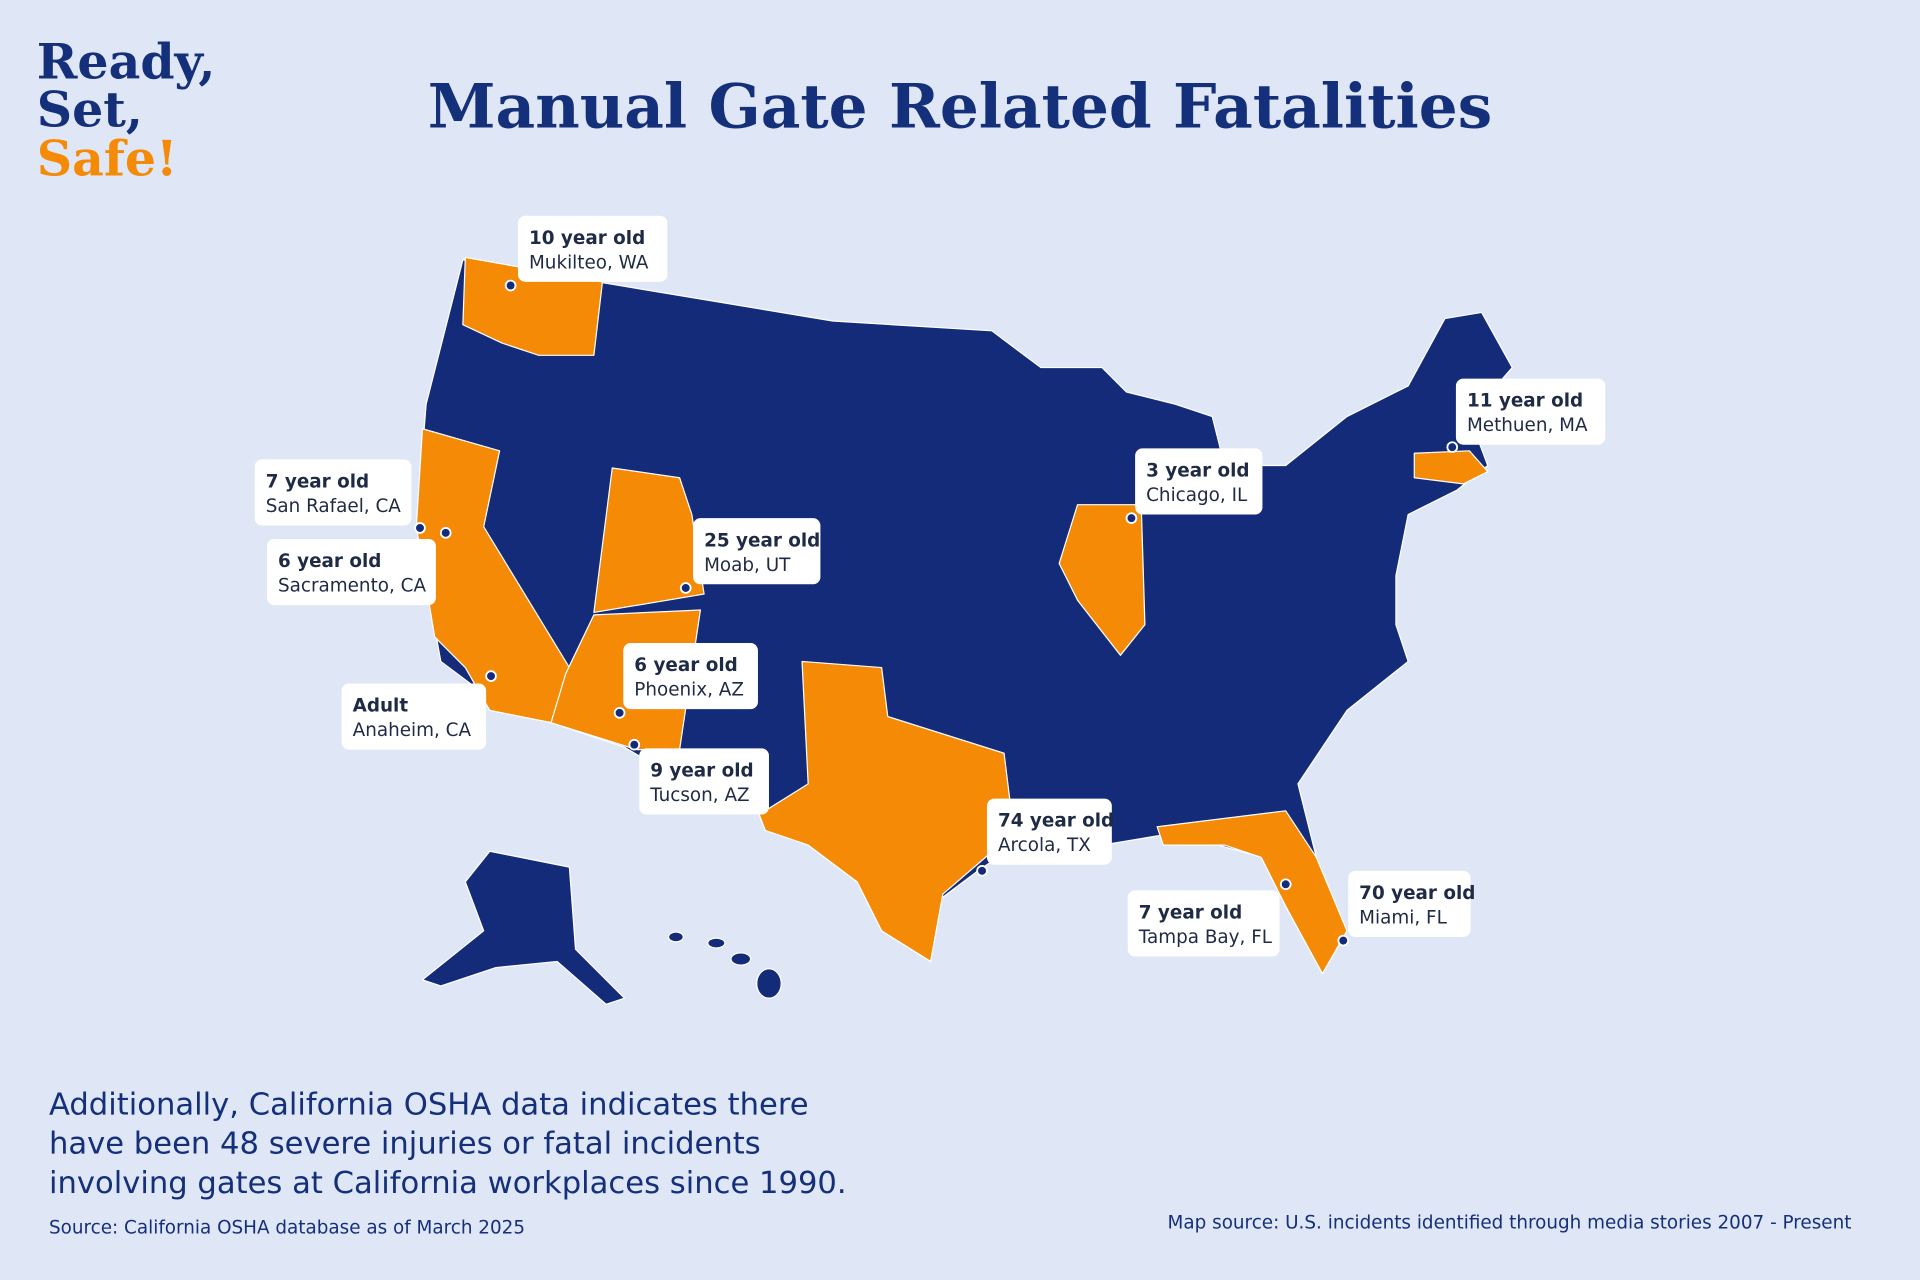 The image size is (1920, 1280). What do you see at coordinates (1417, 893) in the screenshot?
I see `callout-age: 70 year old` at bounding box center [1417, 893].